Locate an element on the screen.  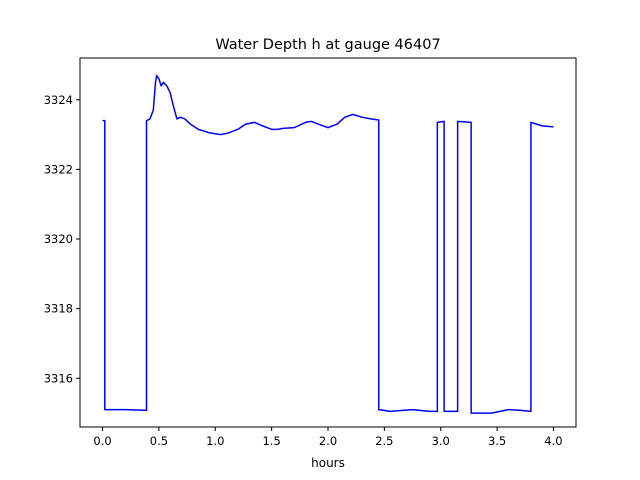
y-tick-label: 3322 is located at coordinates (58, 169).